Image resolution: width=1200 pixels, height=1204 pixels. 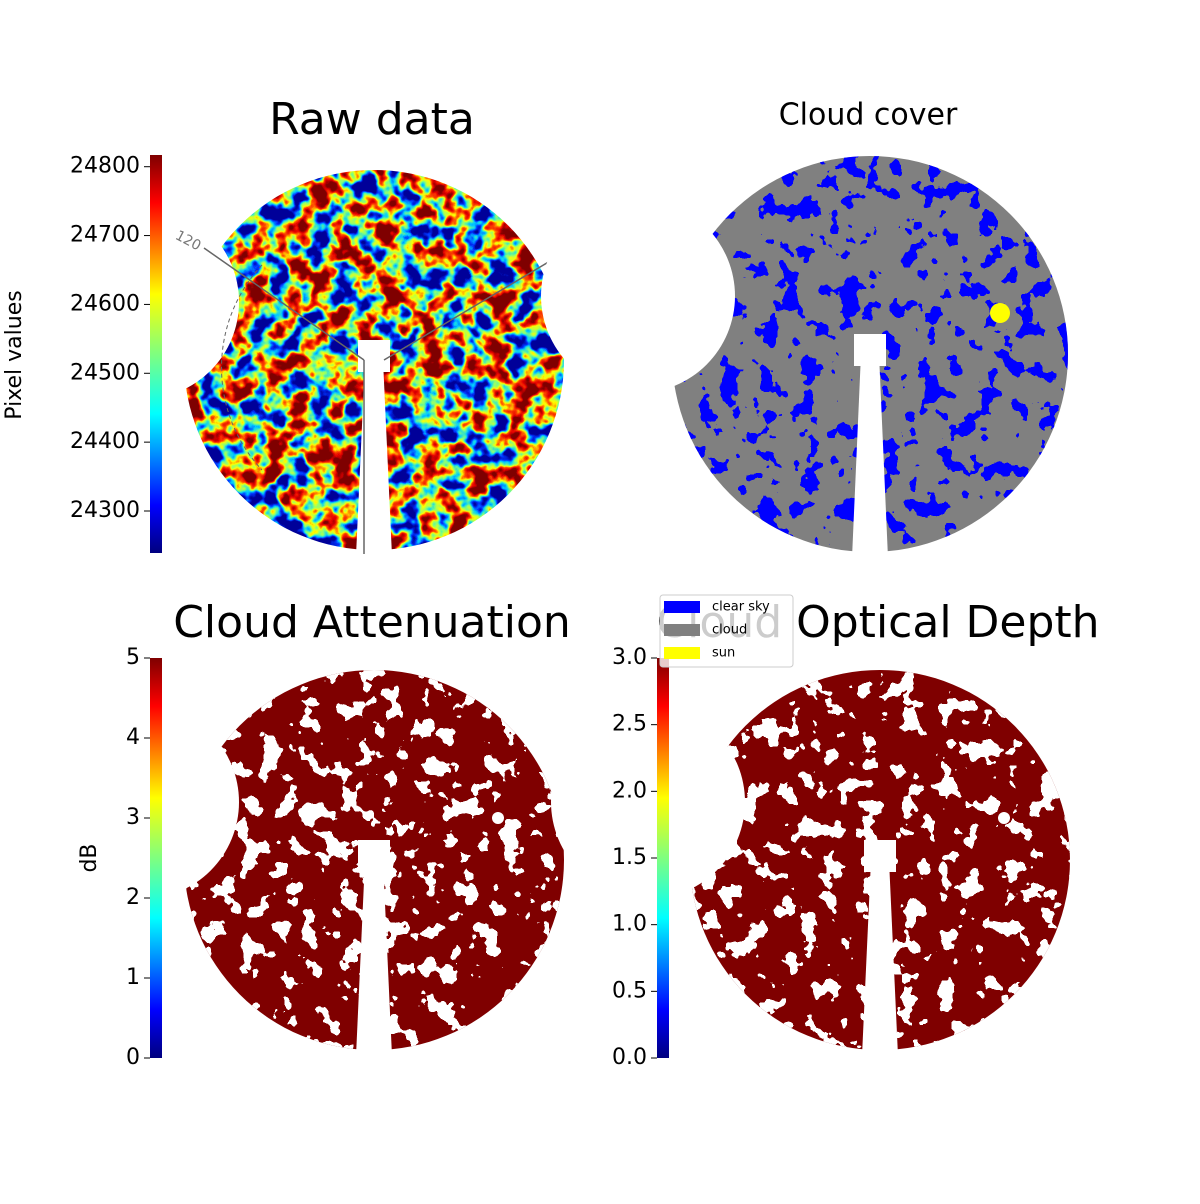 What do you see at coordinates (629, 924) in the screenshot?
I see `tick-label: 1.0` at bounding box center [629, 924].